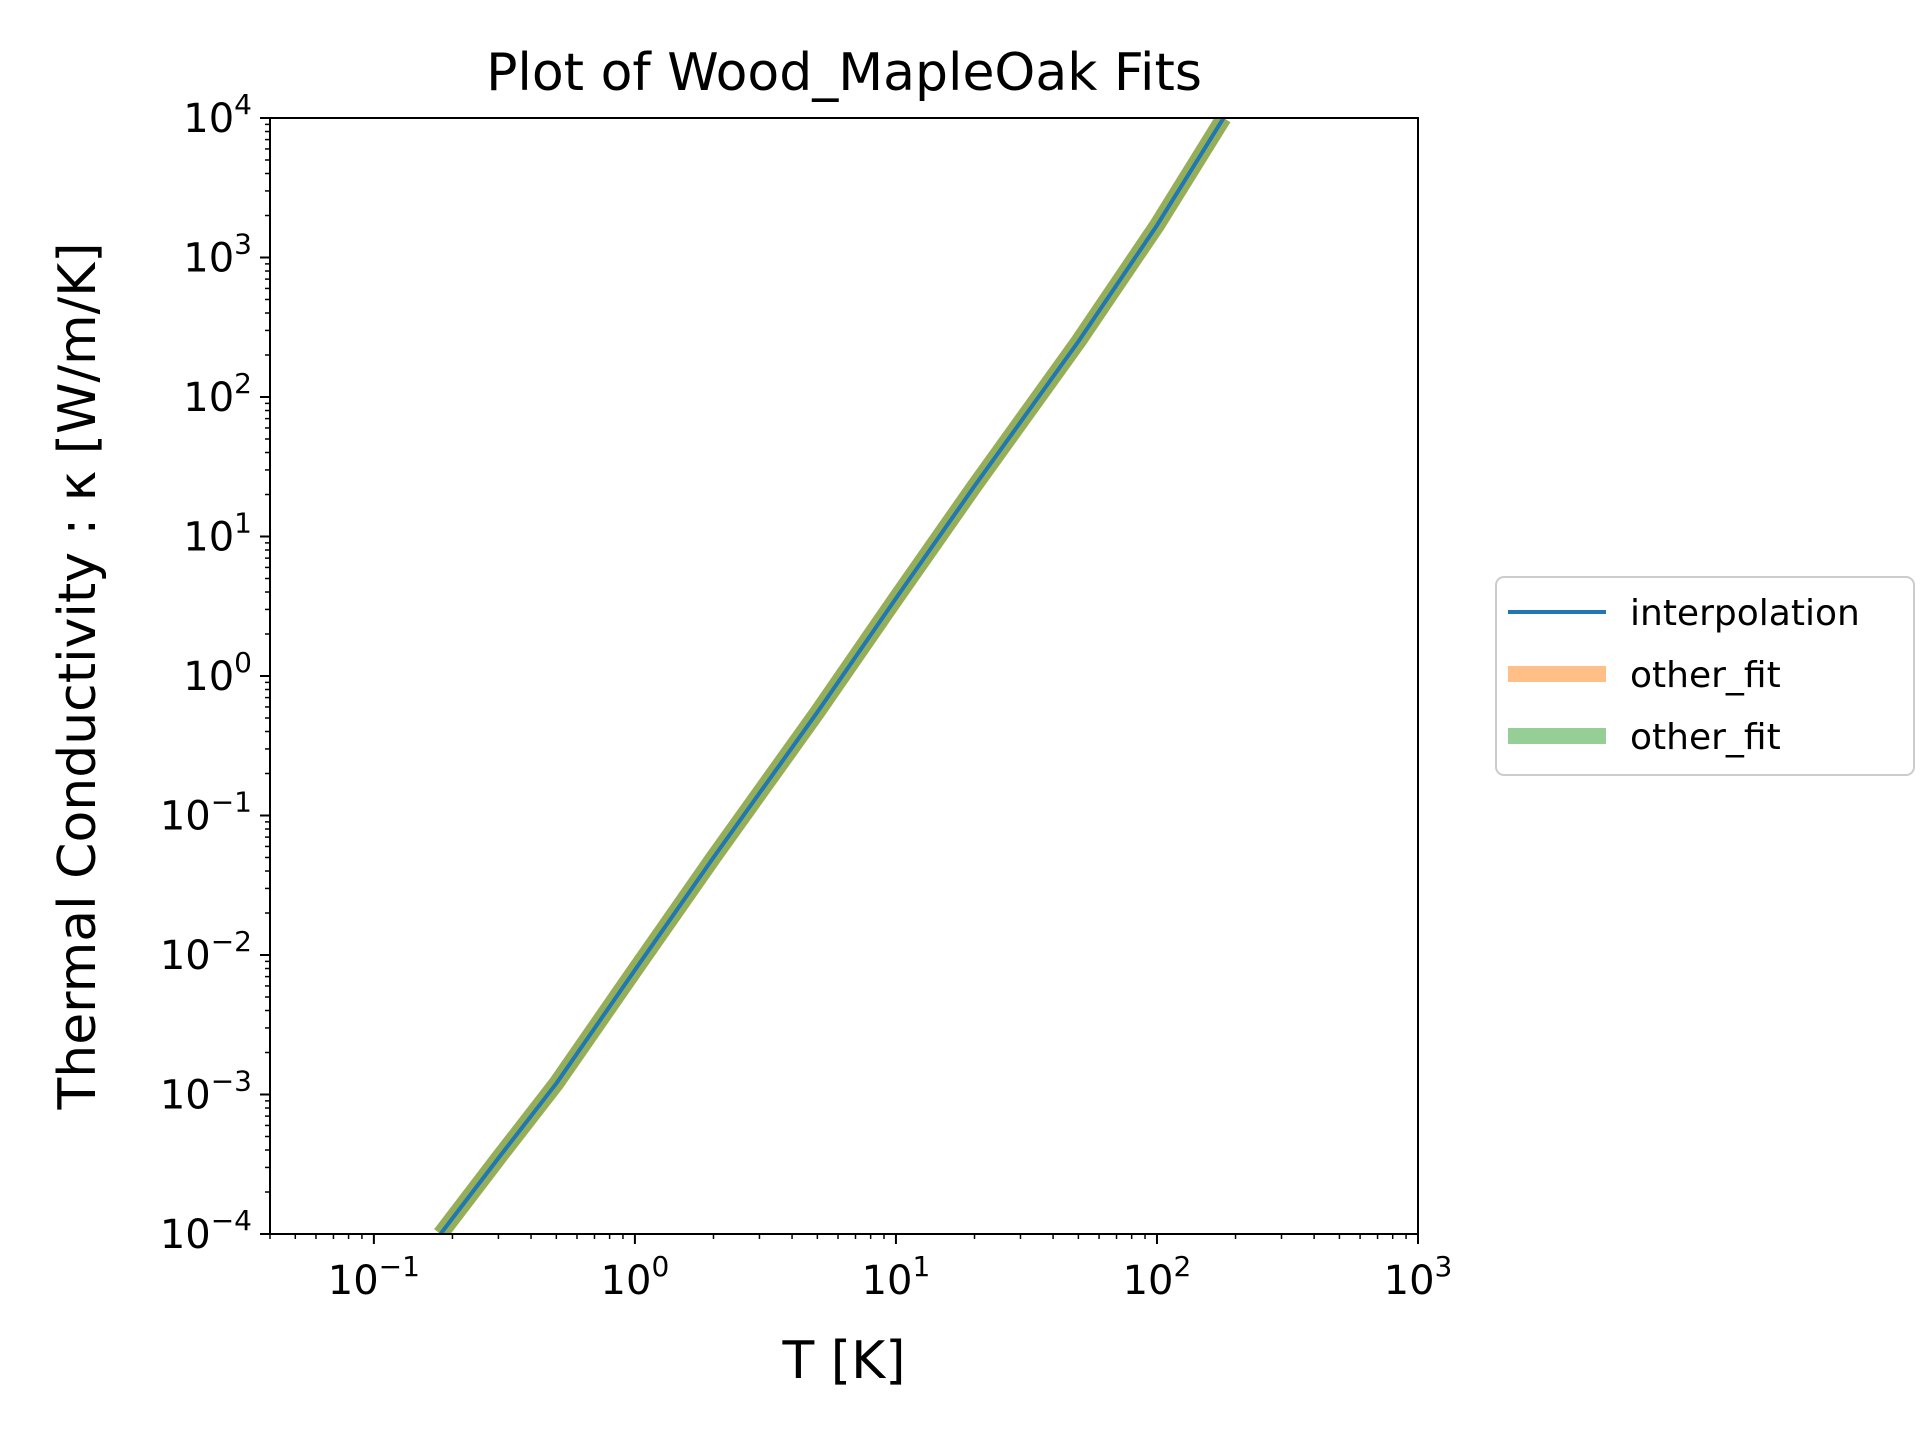 The height and width of the screenshot is (1440, 1920). I want to click on x-tick-label: 10¹, so click(896, 1277).